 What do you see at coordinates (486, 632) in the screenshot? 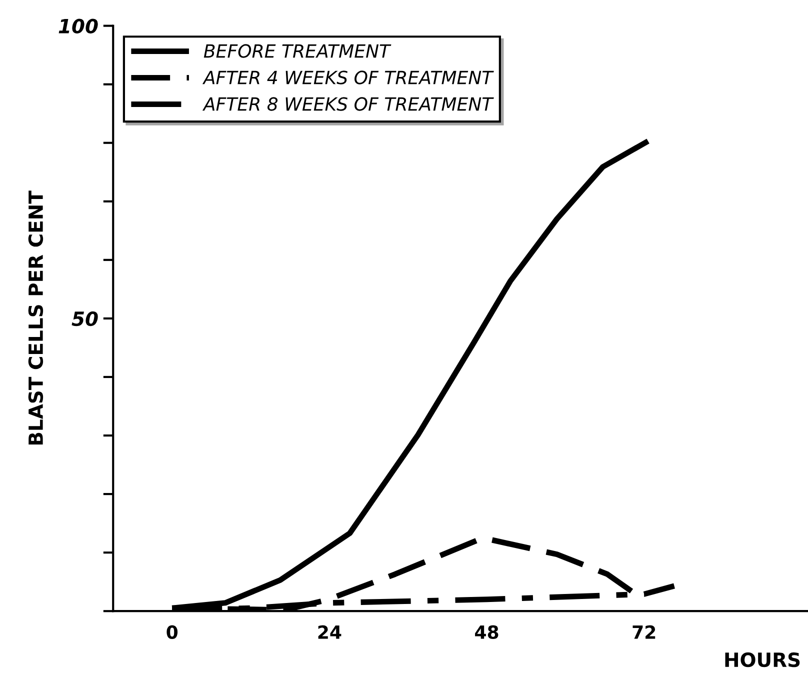
I see `x-tick-label: 48` at bounding box center [486, 632].